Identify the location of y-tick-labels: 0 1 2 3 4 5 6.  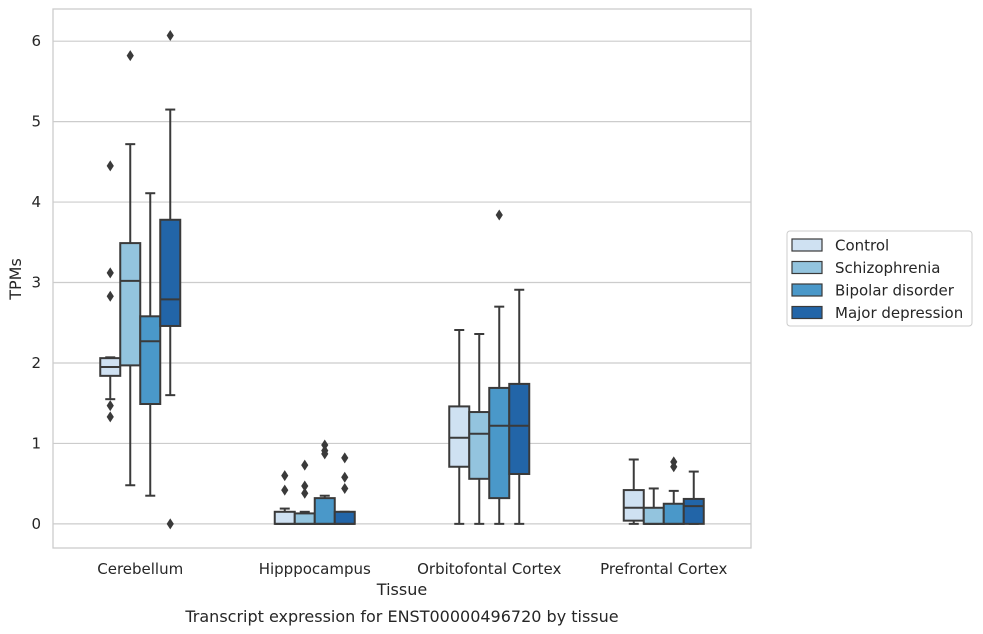
(36, 282).